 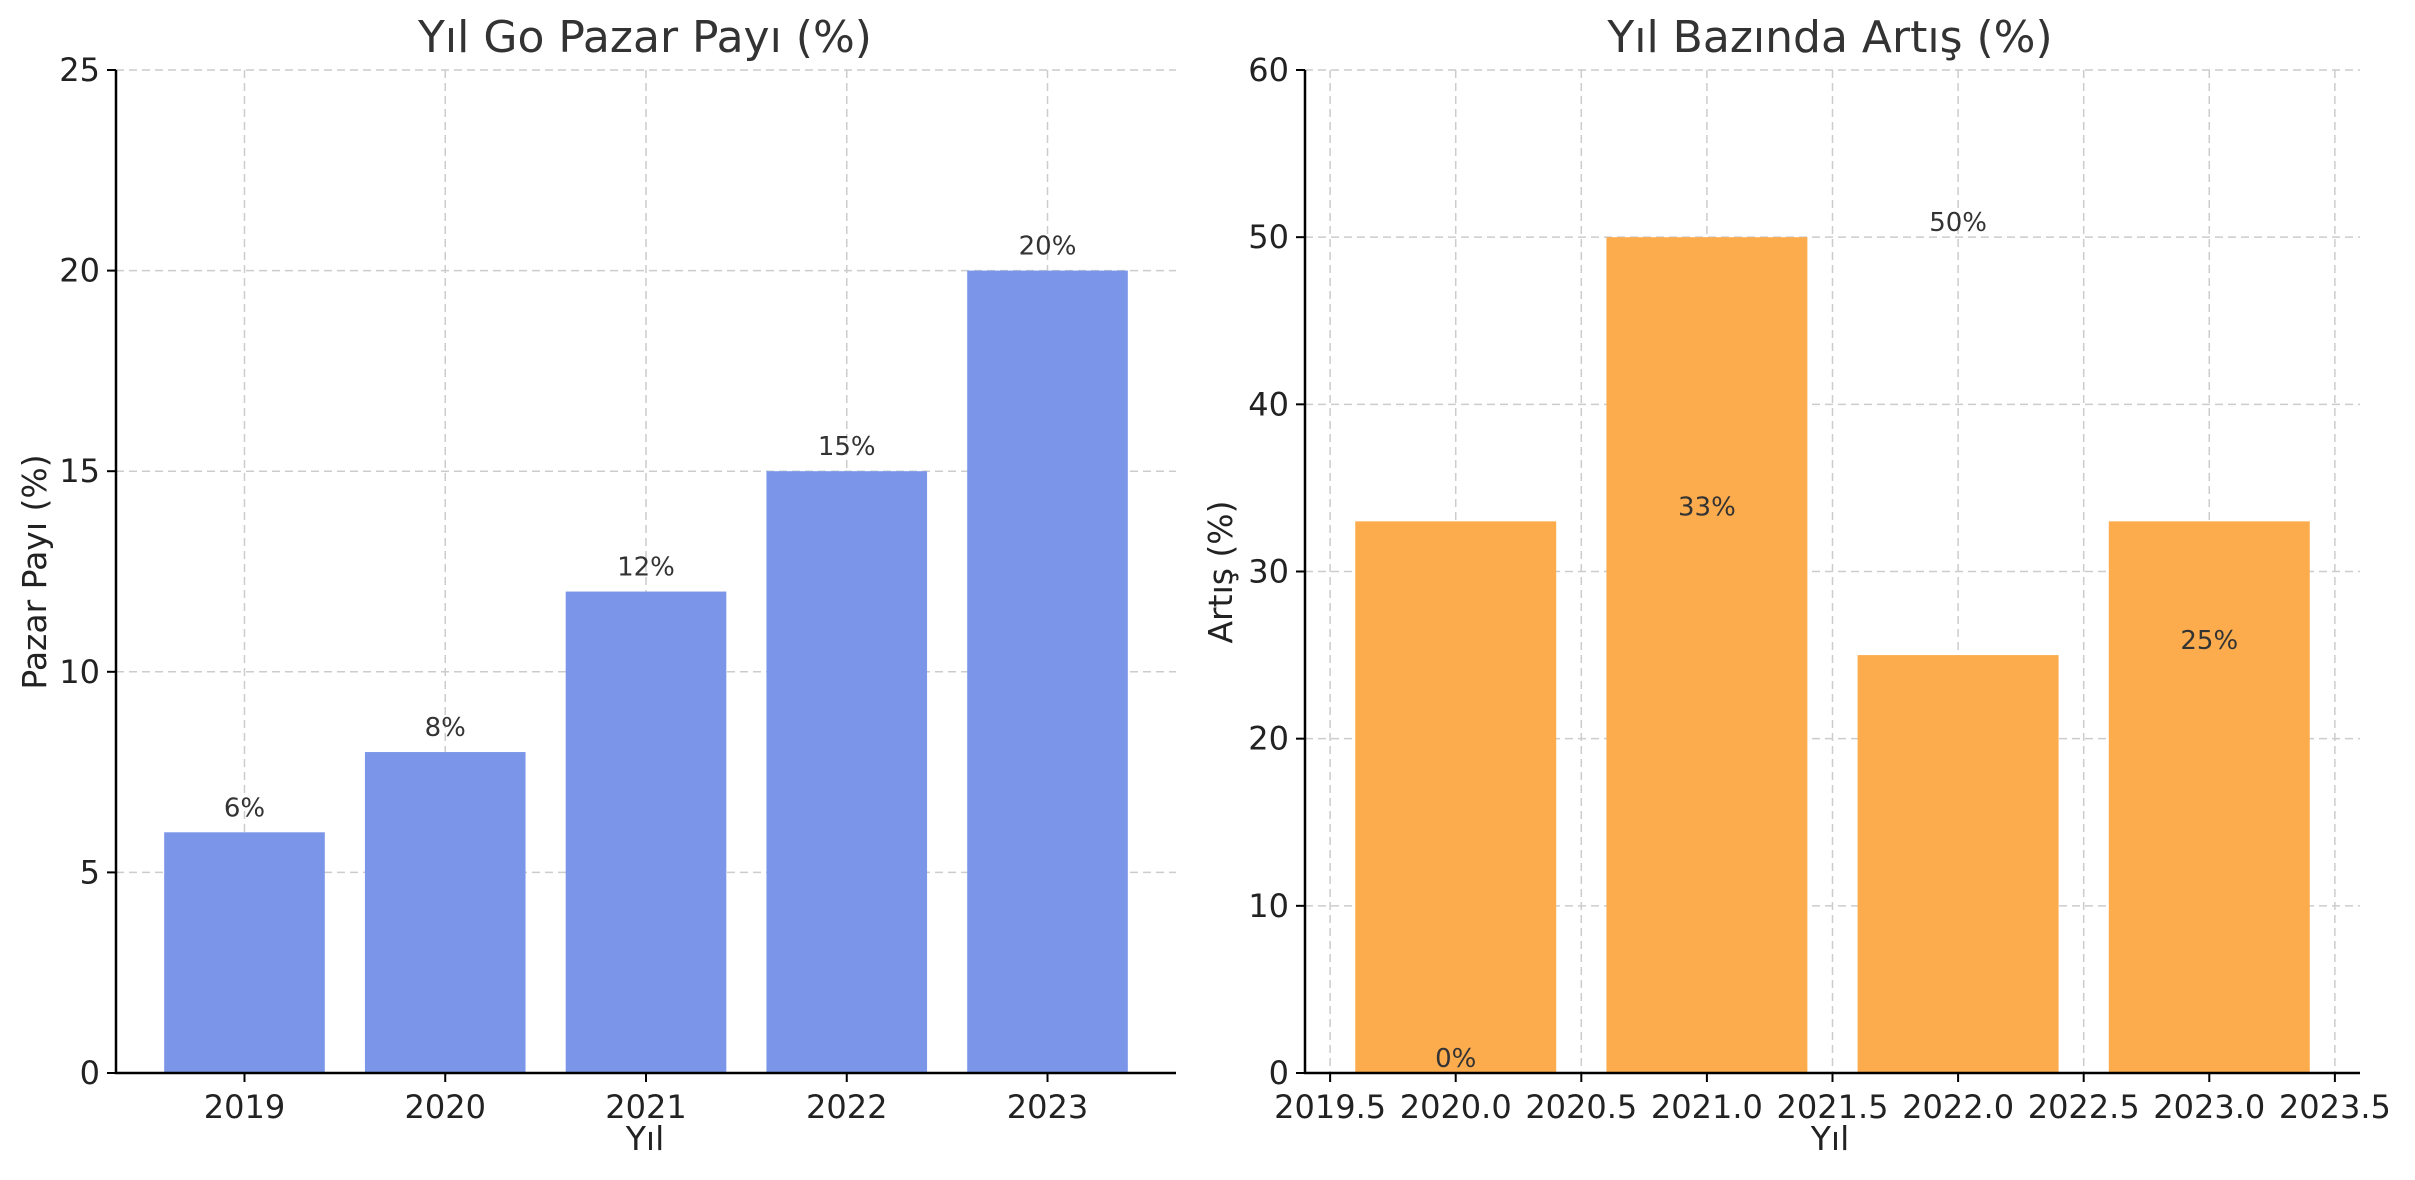 What do you see at coordinates (1455, 1059) in the screenshot?
I see `chart2-annotation: 0%` at bounding box center [1455, 1059].